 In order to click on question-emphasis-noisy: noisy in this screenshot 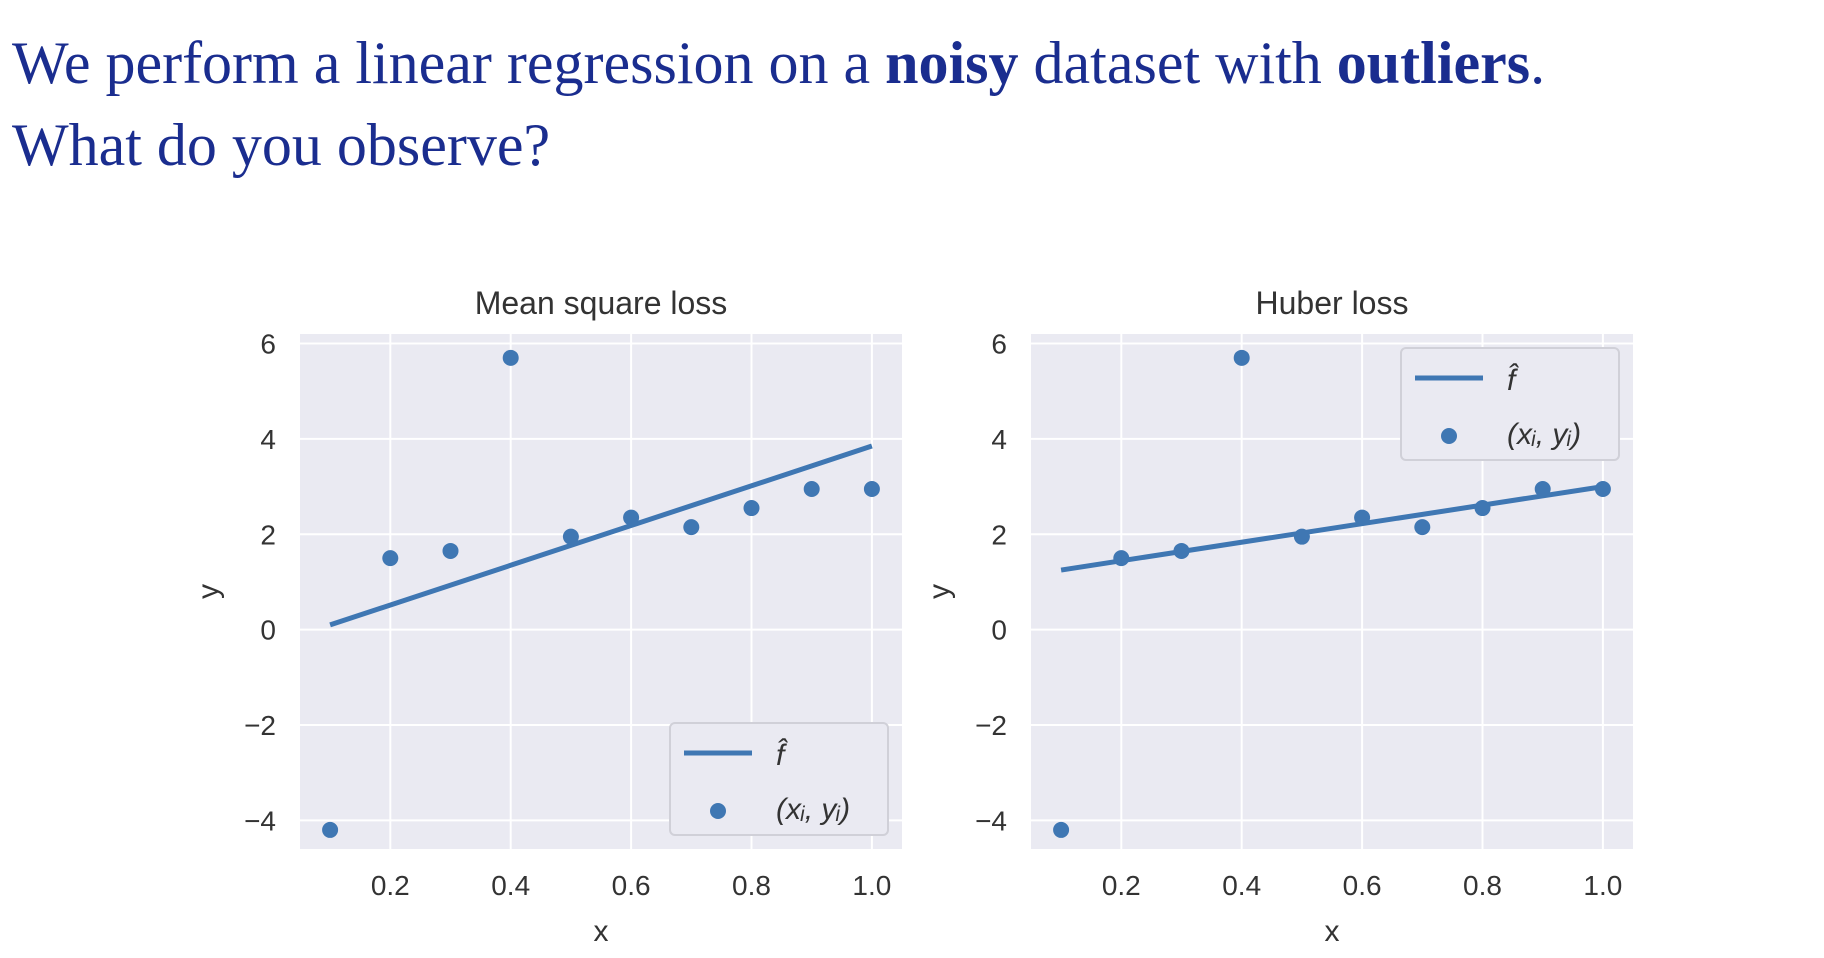, I will do `click(952, 63)`.